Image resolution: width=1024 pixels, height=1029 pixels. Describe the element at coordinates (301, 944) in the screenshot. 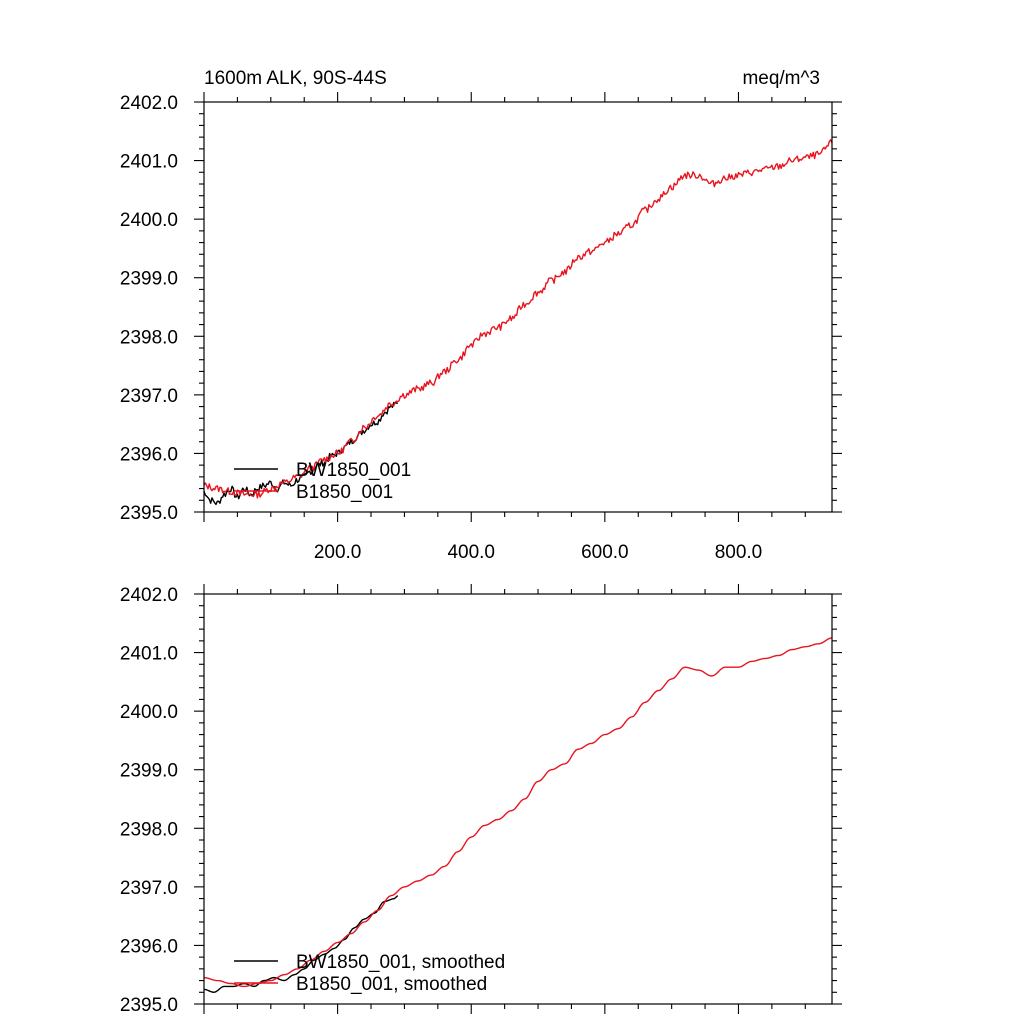

I see `series-line-bw1850-001-smoothed` at that location.